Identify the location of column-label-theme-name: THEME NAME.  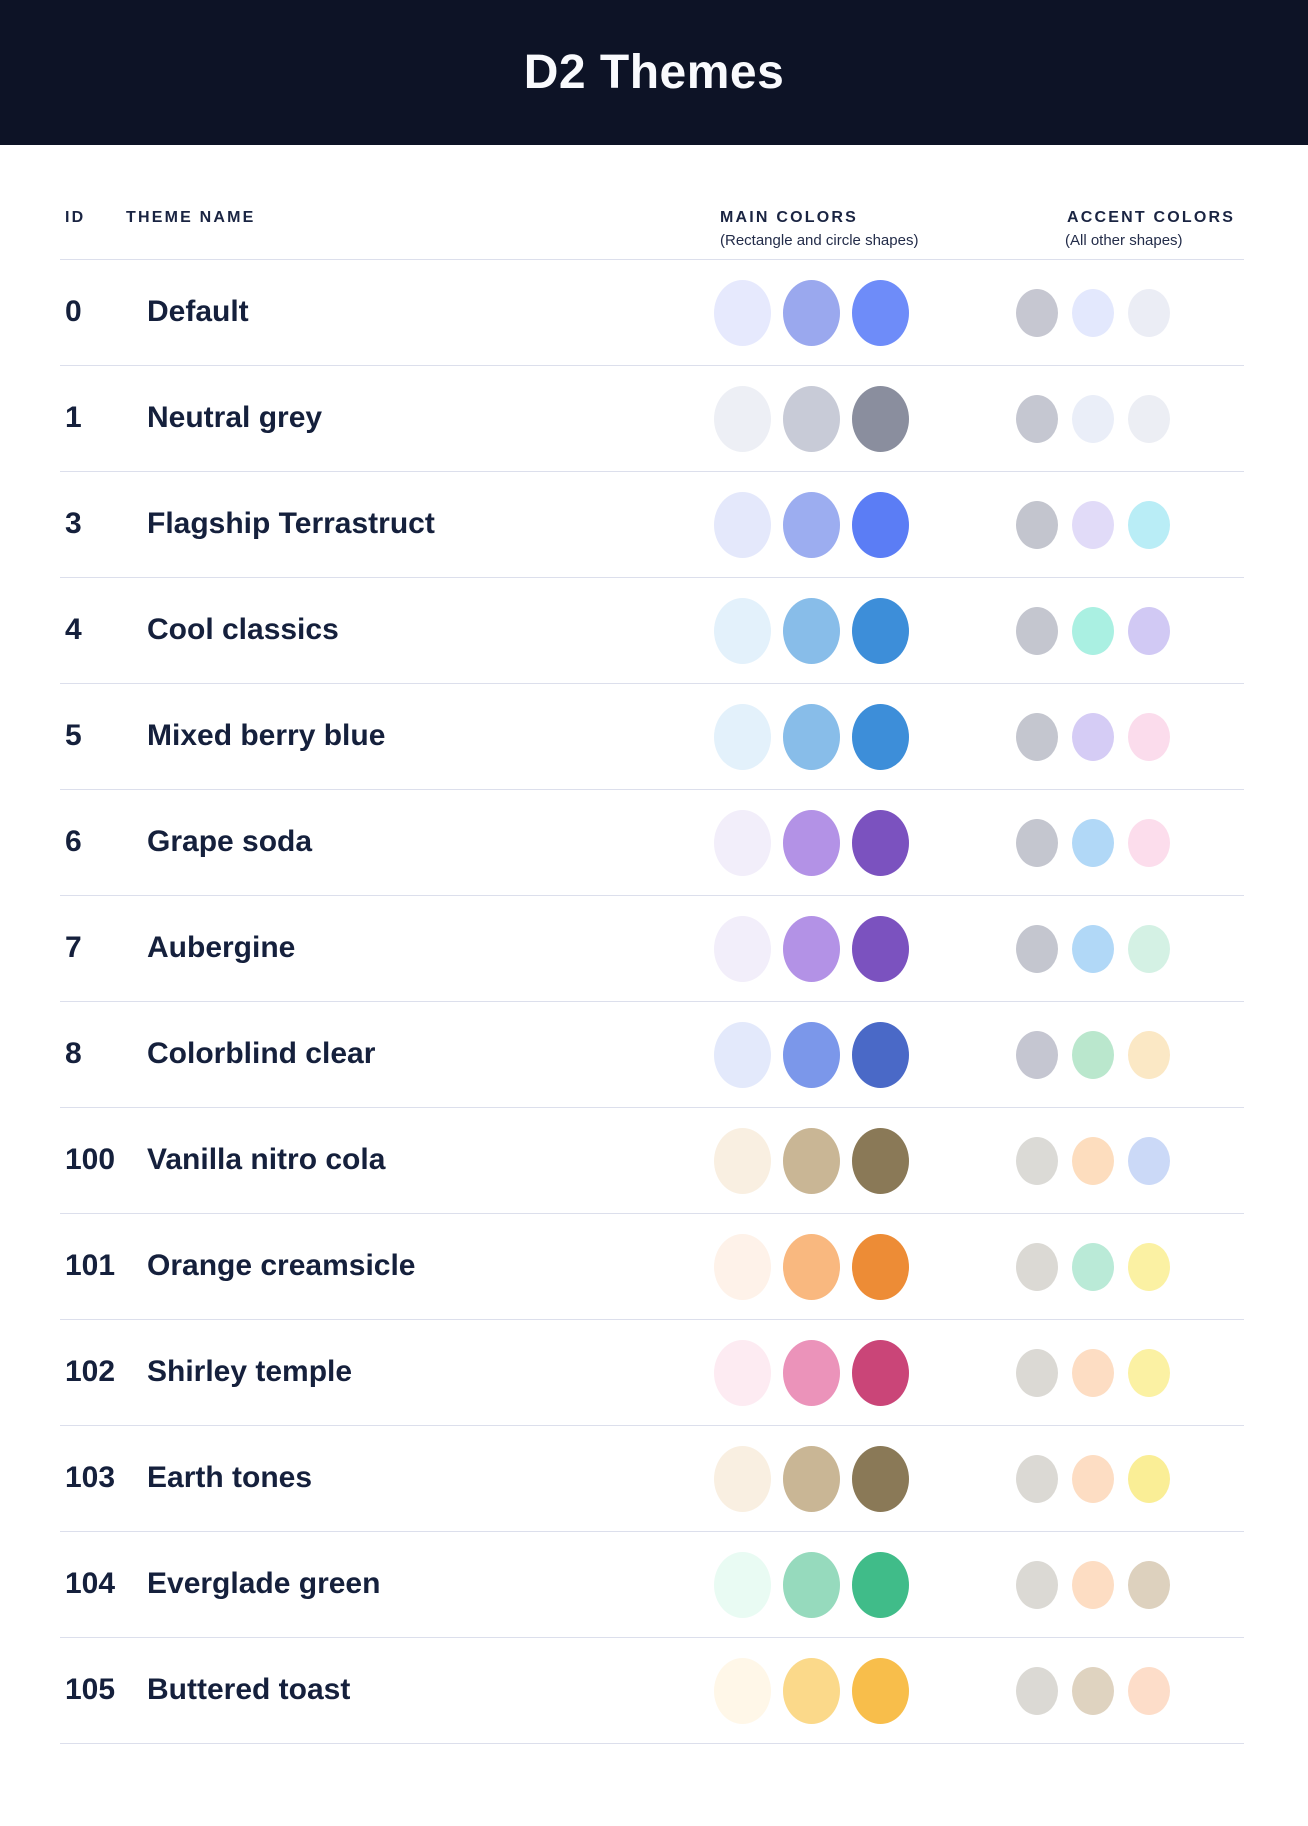
(191, 217).